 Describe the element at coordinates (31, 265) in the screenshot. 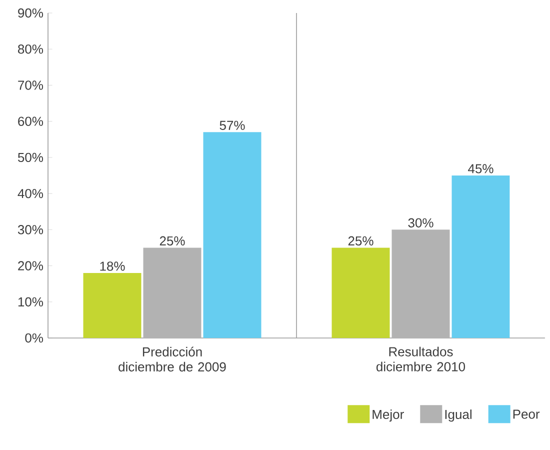

I see `y-tick-label: 20%` at that location.